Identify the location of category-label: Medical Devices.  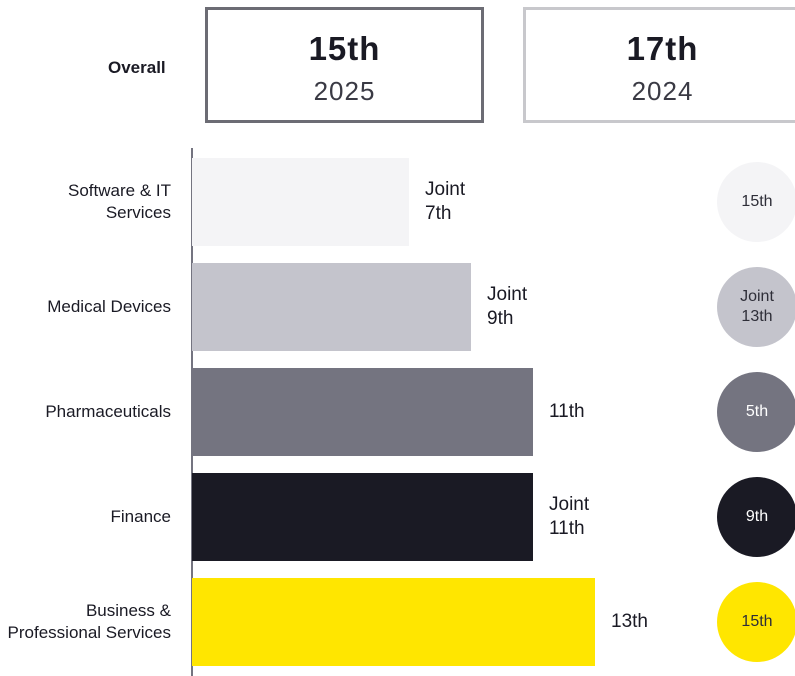
(109, 306).